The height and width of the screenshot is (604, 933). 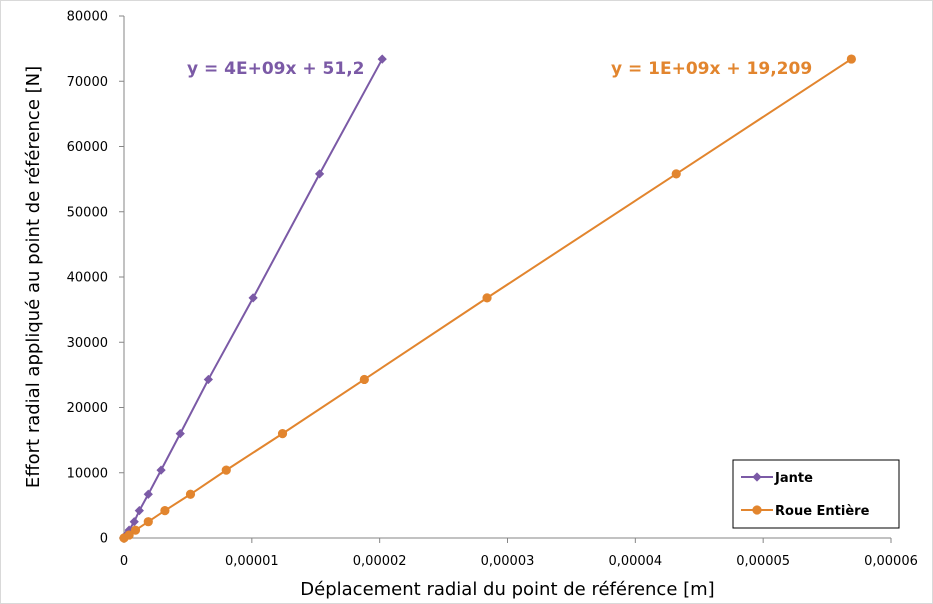 What do you see at coordinates (508, 561) in the screenshot?
I see `x-tick-label: 0,00003` at bounding box center [508, 561].